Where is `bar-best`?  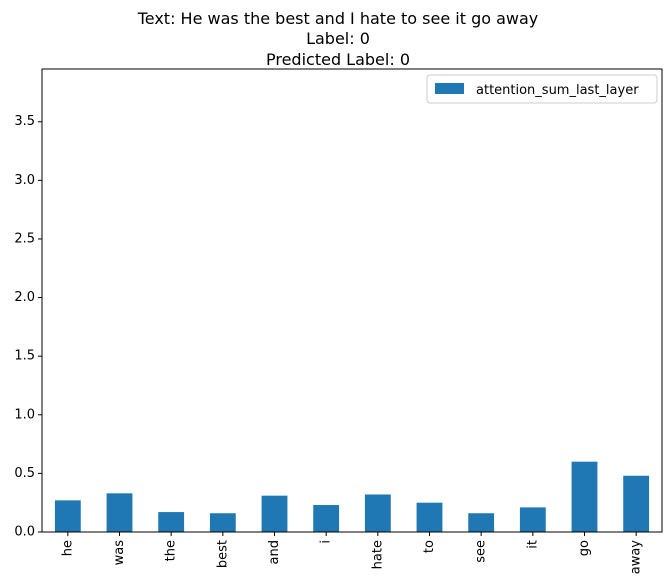 bar-best is located at coordinates (222, 522).